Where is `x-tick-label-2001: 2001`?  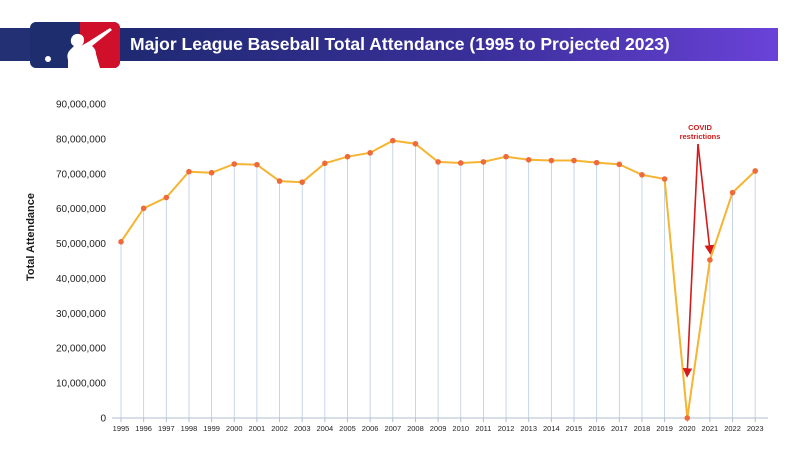 x-tick-label-2001: 2001 is located at coordinates (257, 428).